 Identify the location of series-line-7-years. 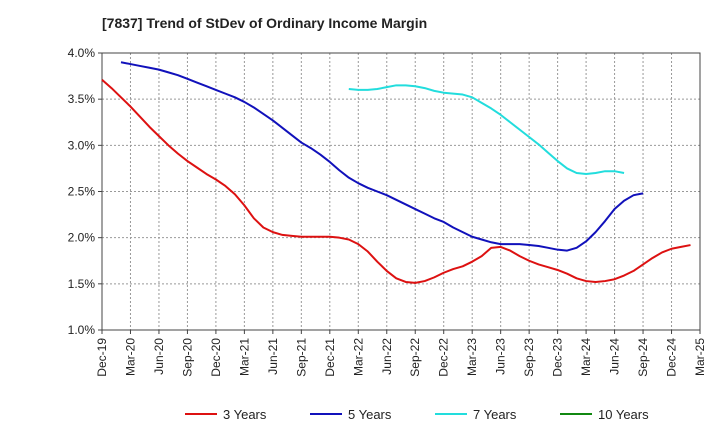
(486, 129).